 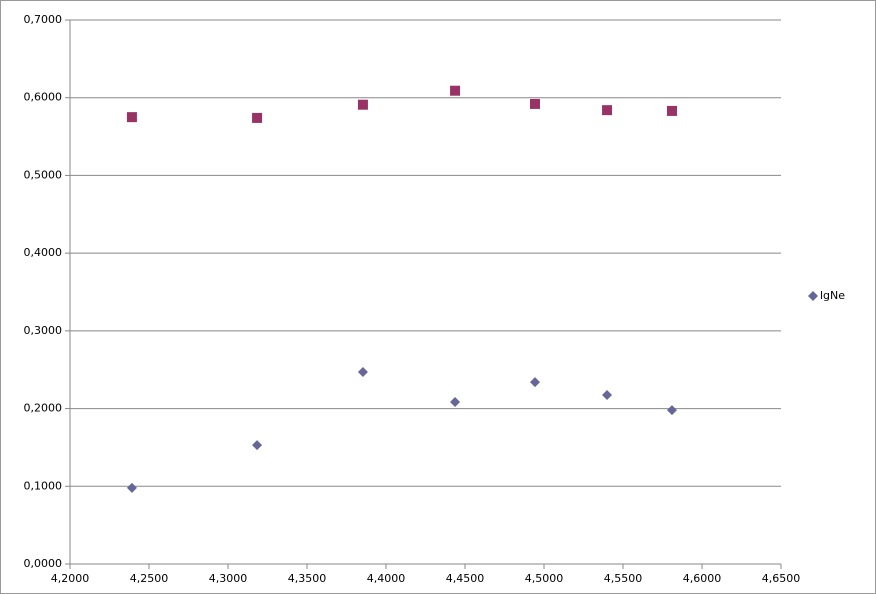 What do you see at coordinates (43, 97) in the screenshot?
I see `y-tick-label: 0,6000` at bounding box center [43, 97].